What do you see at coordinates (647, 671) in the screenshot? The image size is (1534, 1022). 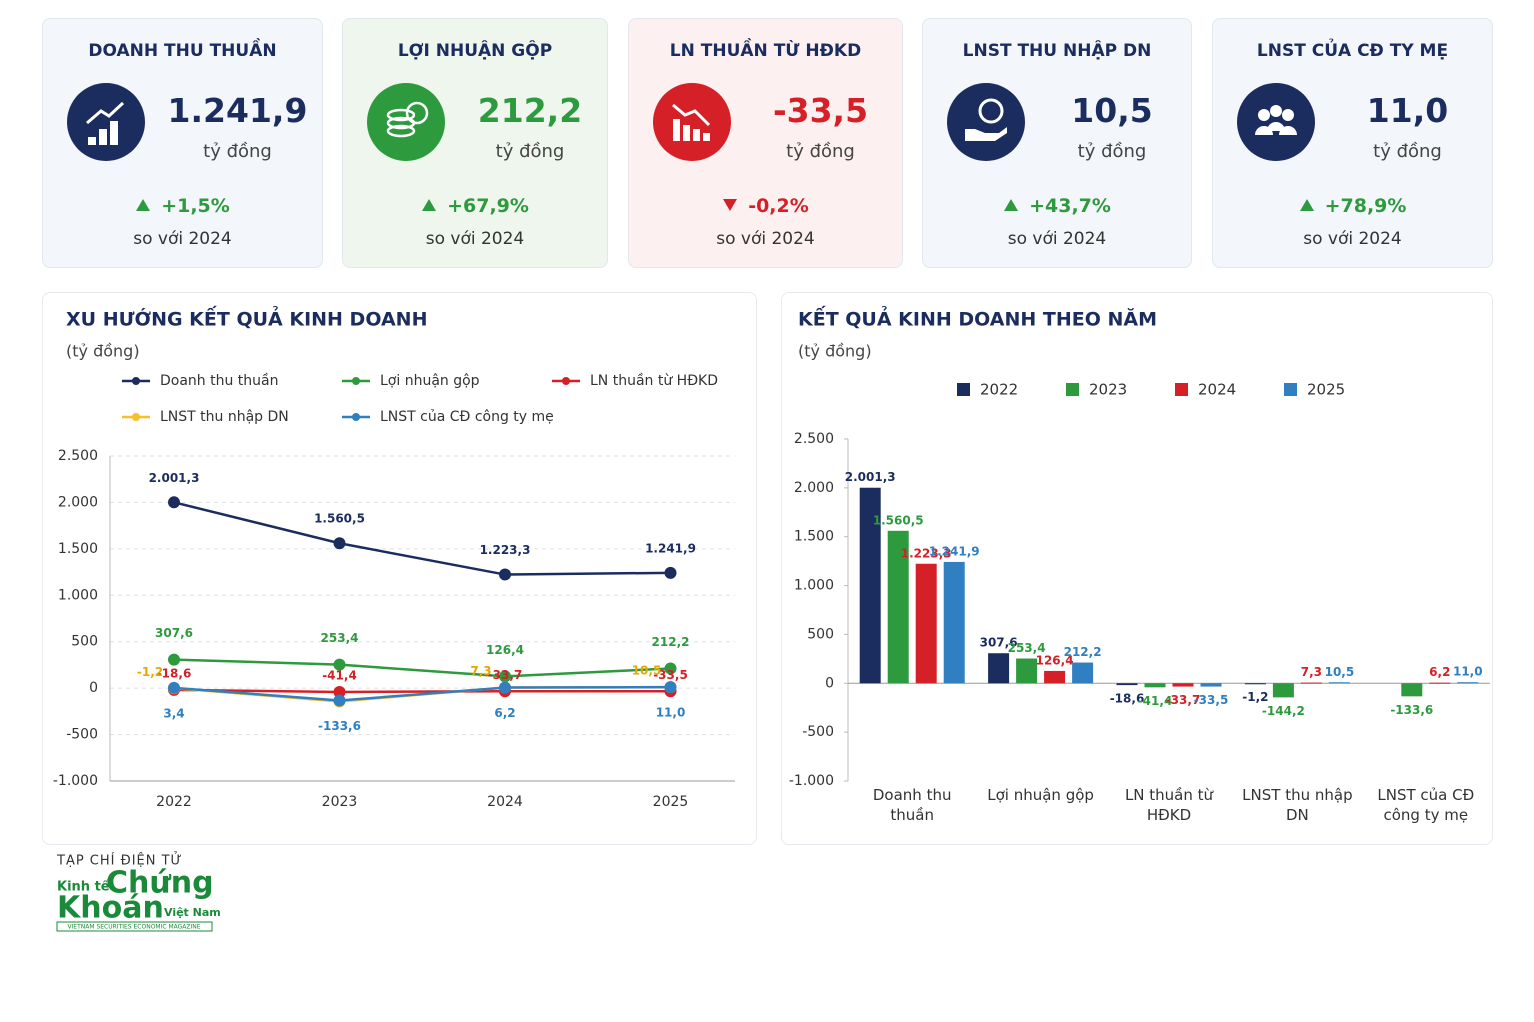 I see `data-label: 10,5` at bounding box center [647, 671].